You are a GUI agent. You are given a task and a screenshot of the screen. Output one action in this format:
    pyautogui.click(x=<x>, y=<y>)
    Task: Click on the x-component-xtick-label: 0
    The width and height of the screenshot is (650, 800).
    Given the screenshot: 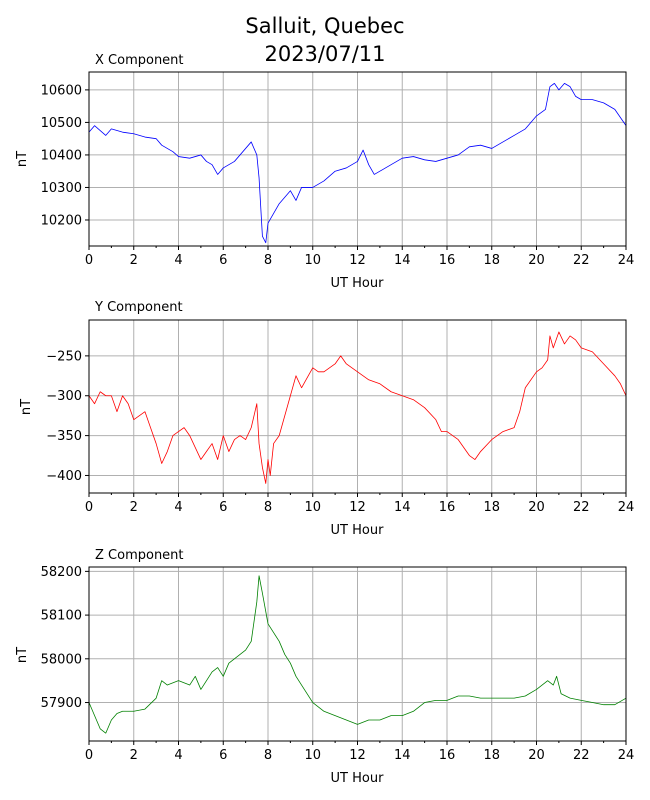 What is the action you would take?
    pyautogui.click(x=89, y=260)
    